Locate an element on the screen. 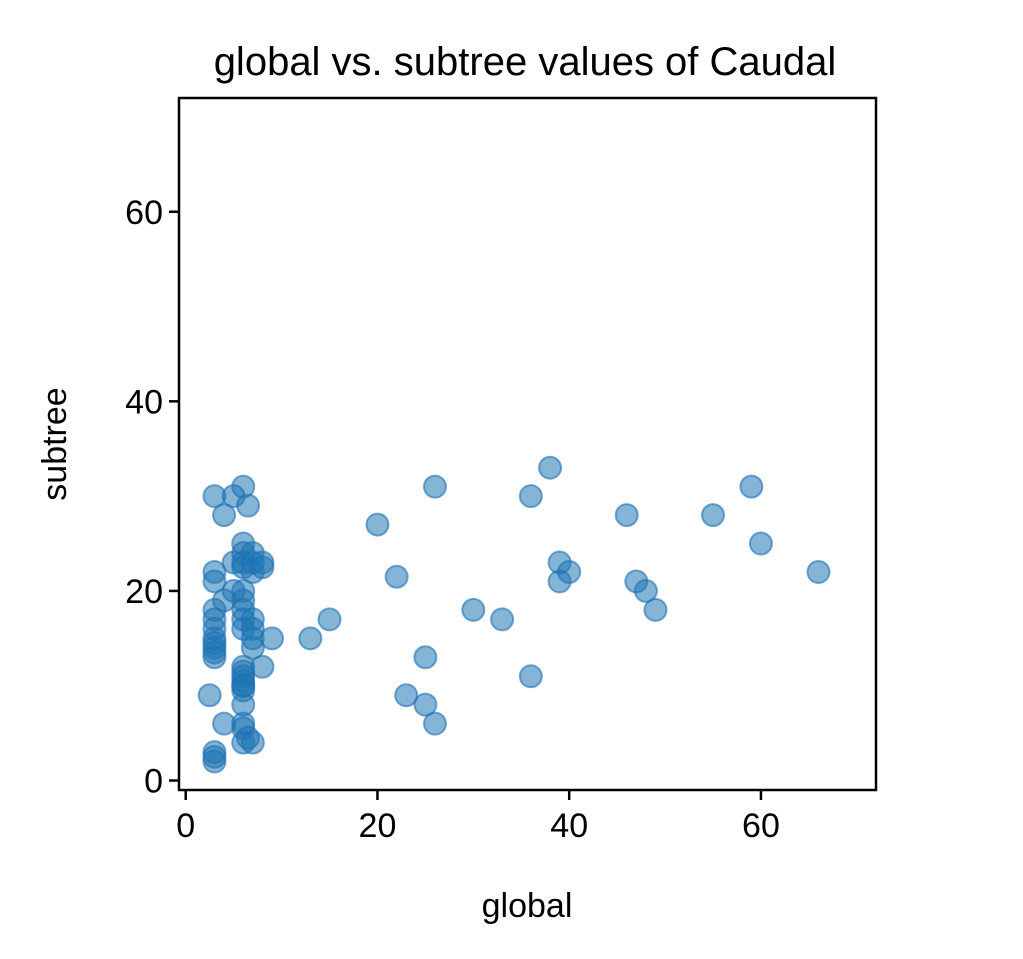 The image size is (1023, 959). x-tick-label: 20 is located at coordinates (378, 826).